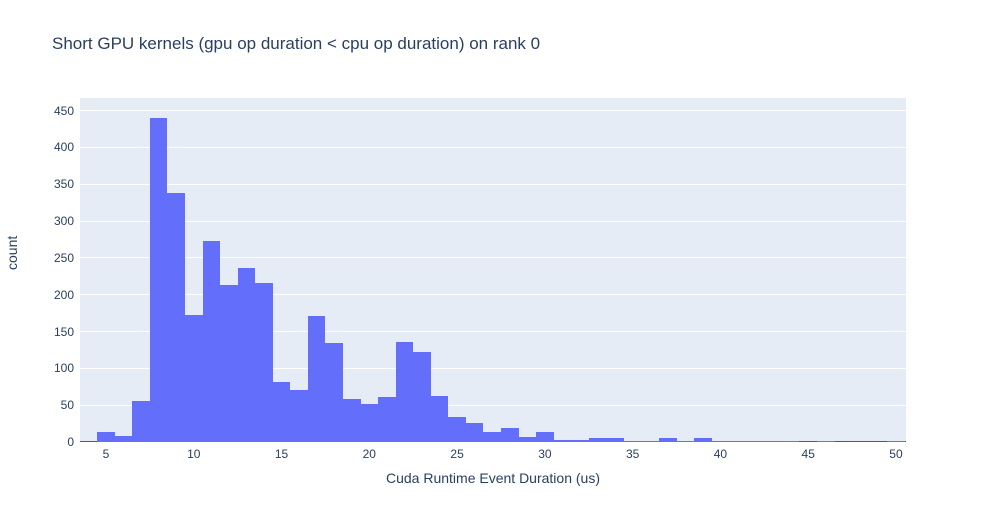 The height and width of the screenshot is (525, 985). Describe the element at coordinates (141, 421) in the screenshot. I see `histogram-bar-x7` at that location.